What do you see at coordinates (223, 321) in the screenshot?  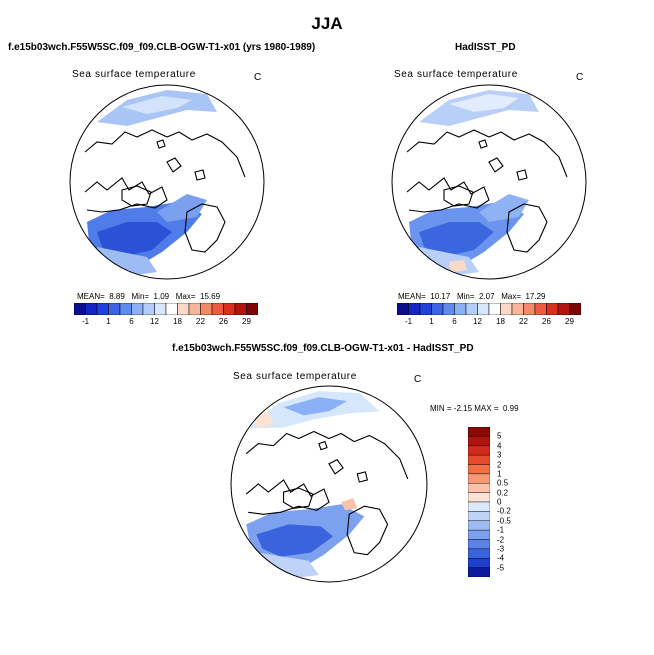 I see `colorbar-tick-label: 26` at bounding box center [223, 321].